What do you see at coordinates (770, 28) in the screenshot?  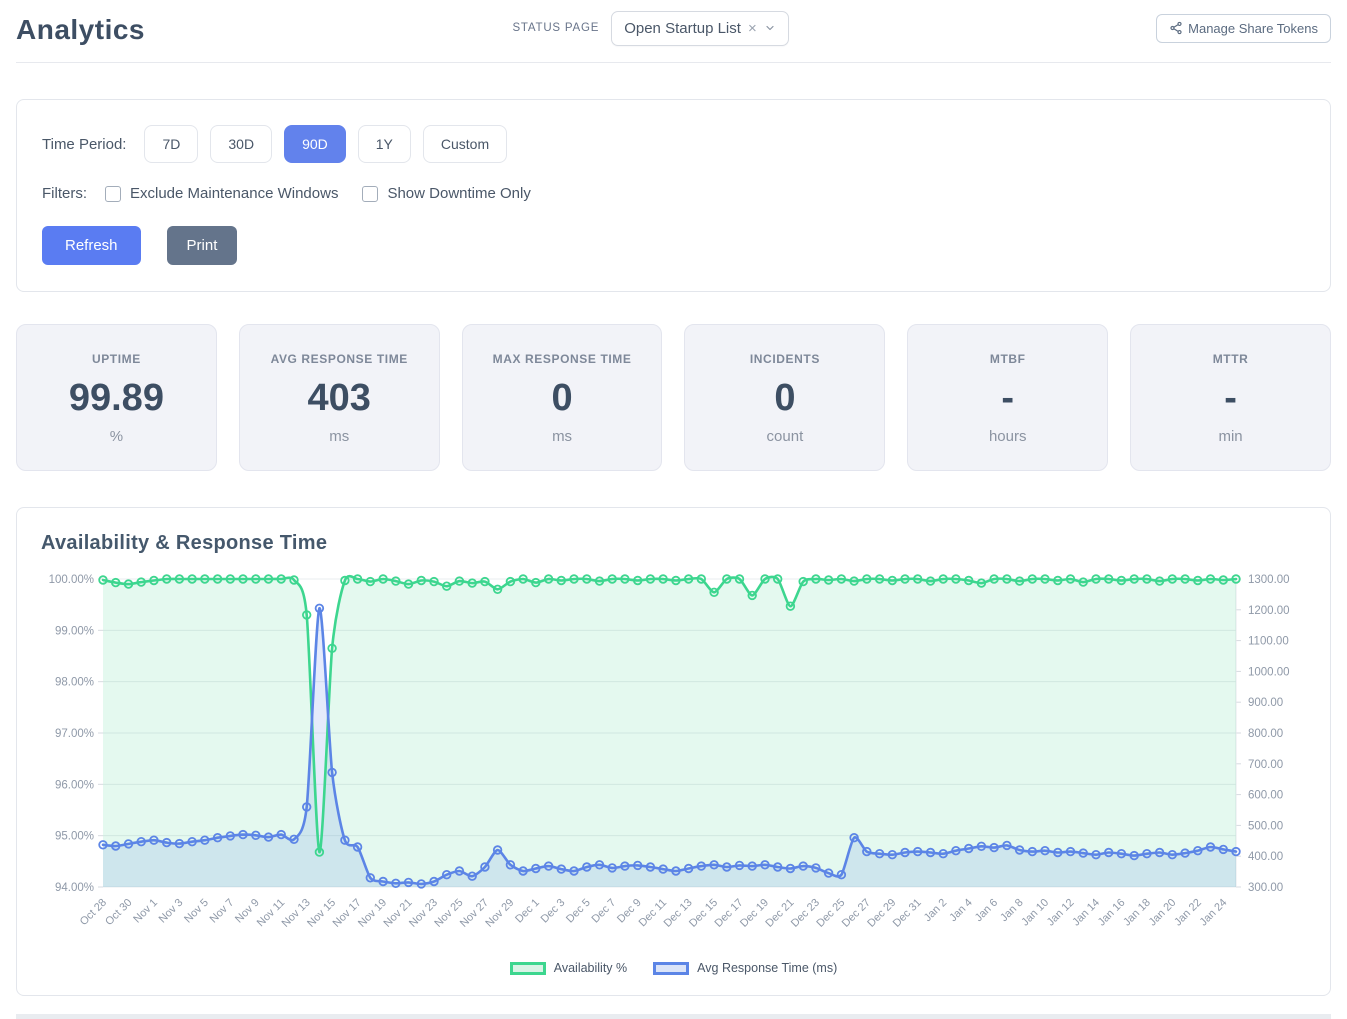 I see `chevron-down-icon` at bounding box center [770, 28].